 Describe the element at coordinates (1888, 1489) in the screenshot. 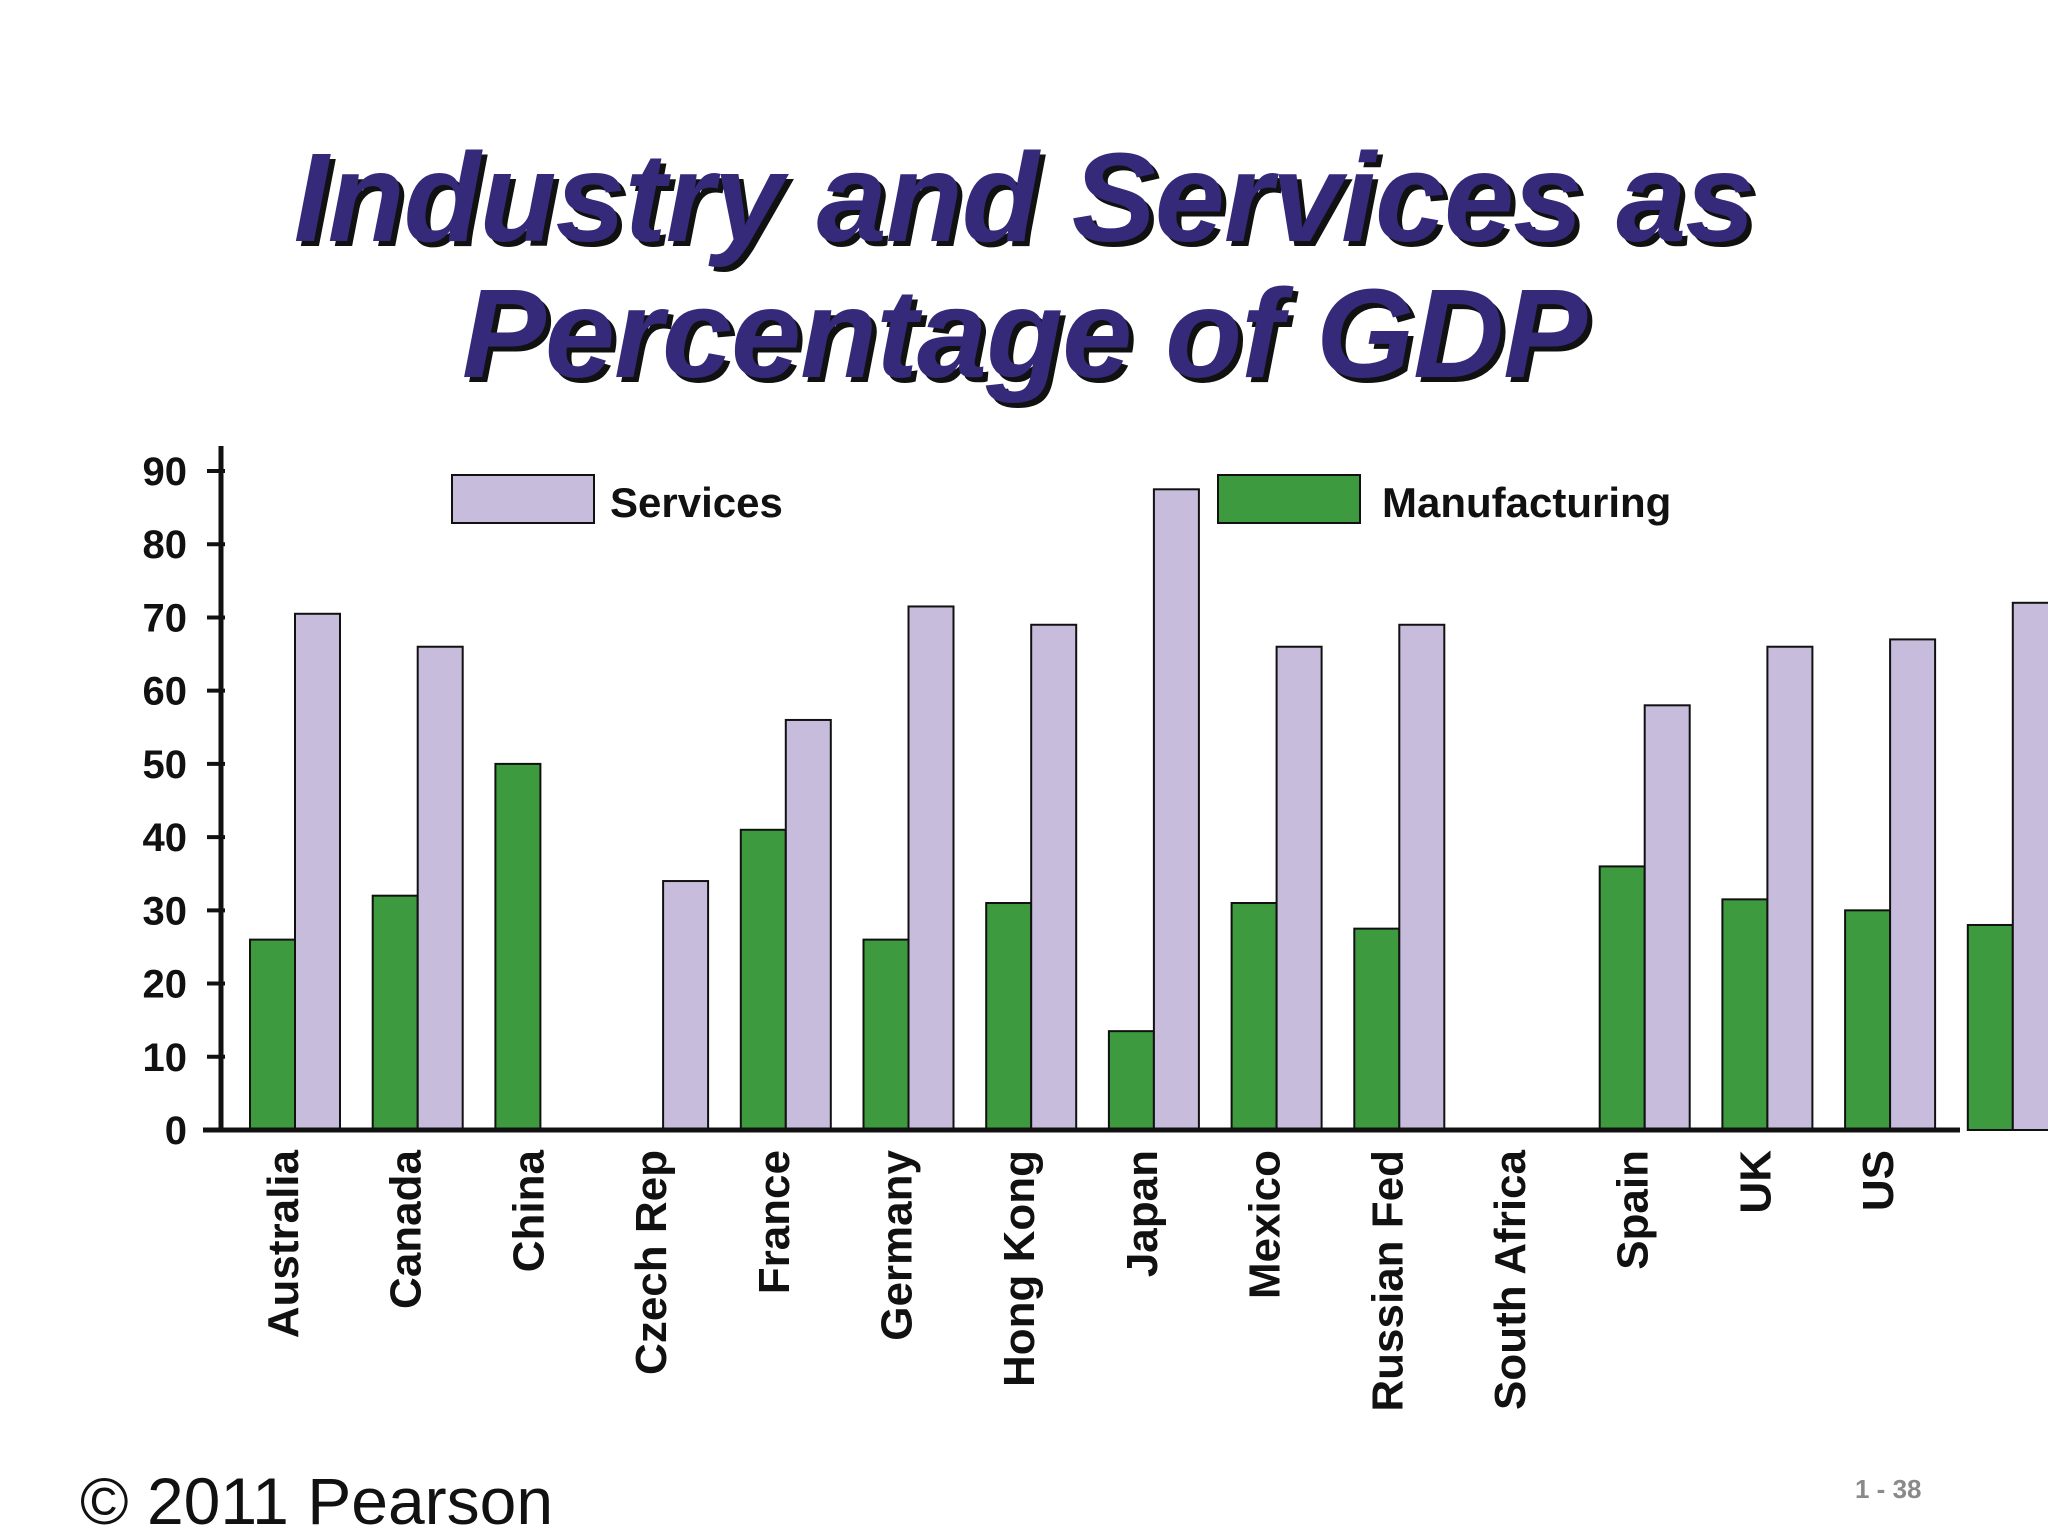

I see `slide-number: 1 - 38` at that location.